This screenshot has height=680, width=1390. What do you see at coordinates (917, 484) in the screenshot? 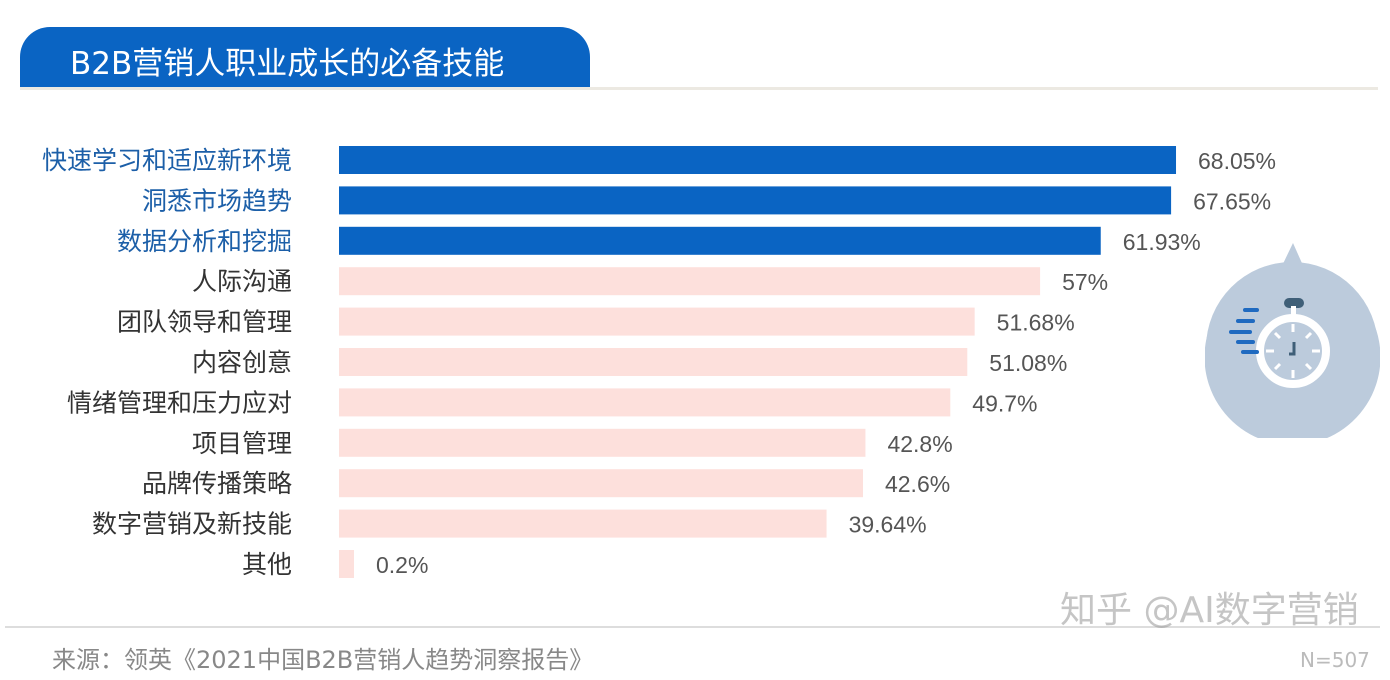
I see `value-label: 42.6%` at bounding box center [917, 484].